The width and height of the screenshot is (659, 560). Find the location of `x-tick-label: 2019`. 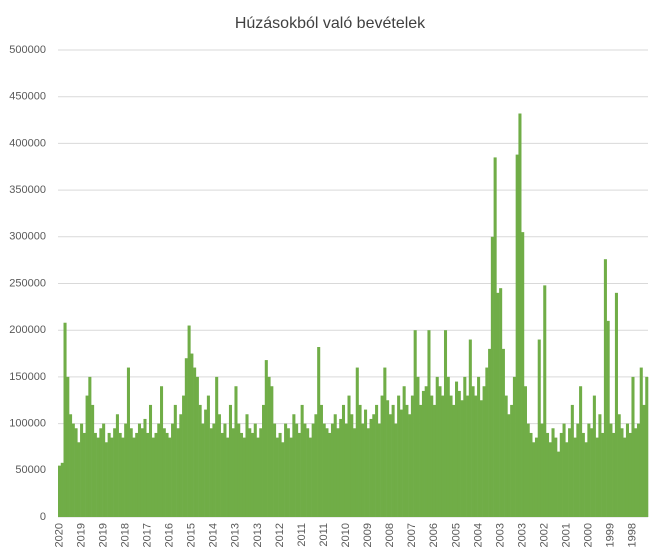

x-tick-label: 2019 is located at coordinates (103, 535).